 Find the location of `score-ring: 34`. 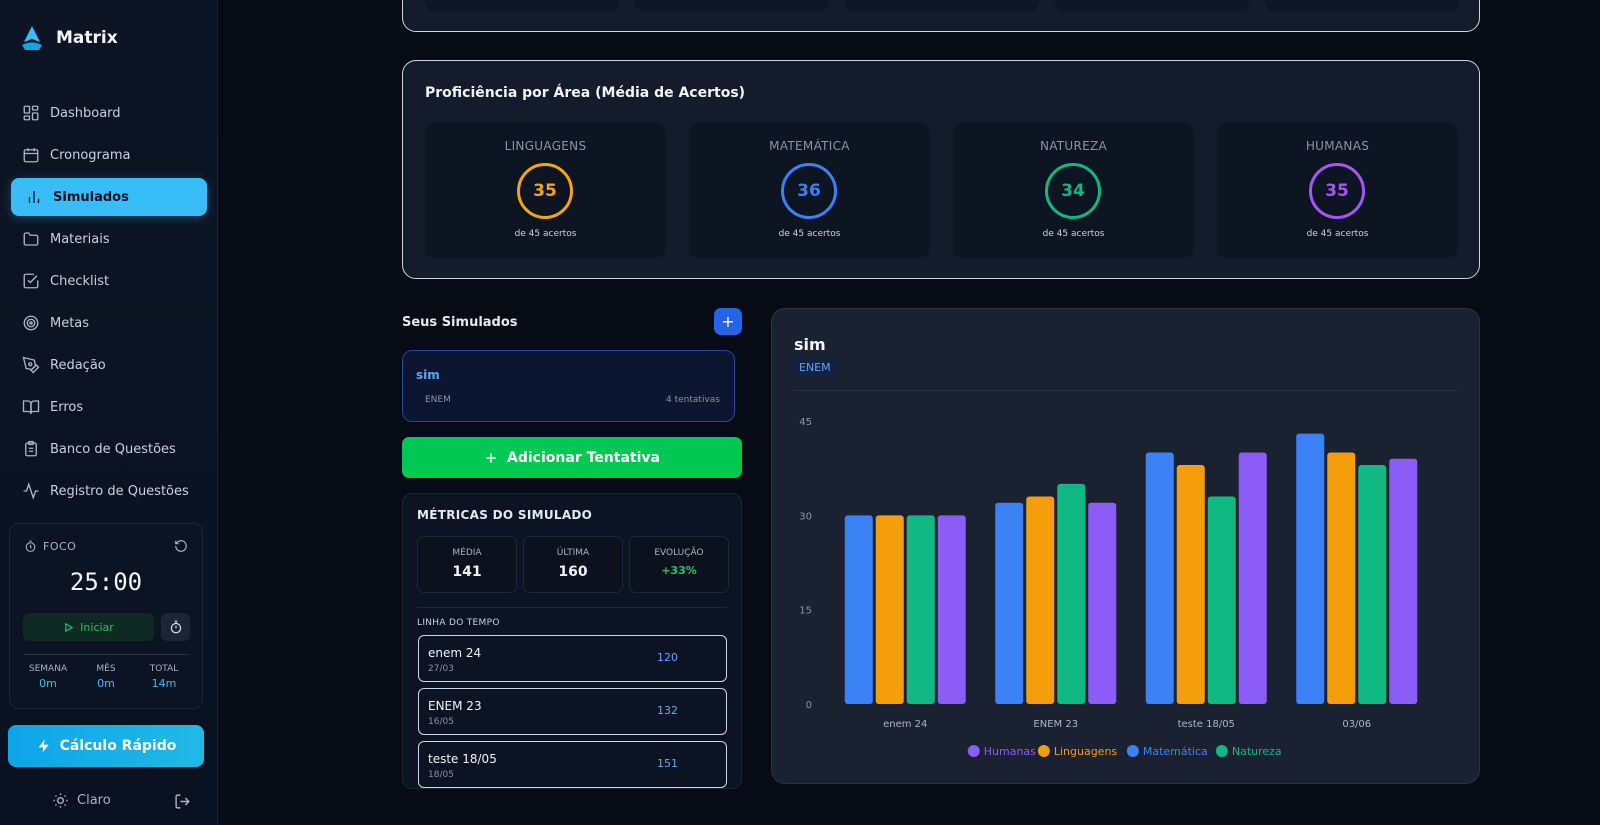

score-ring: 34 is located at coordinates (1073, 191).